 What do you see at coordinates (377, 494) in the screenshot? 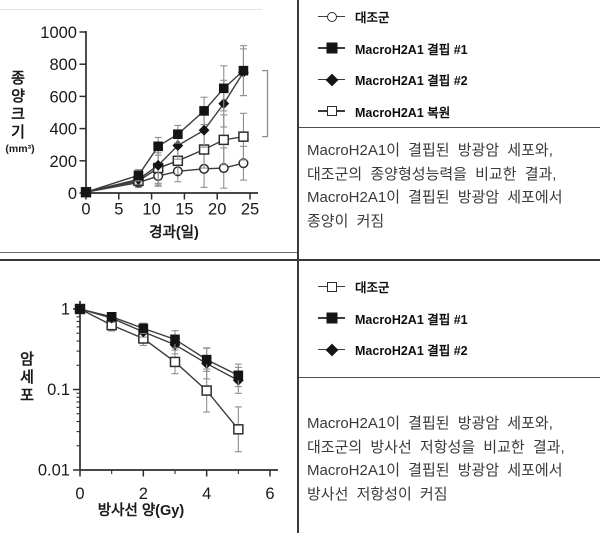
I see `description-line: 방사선 저항성이 커짐` at bounding box center [377, 494].